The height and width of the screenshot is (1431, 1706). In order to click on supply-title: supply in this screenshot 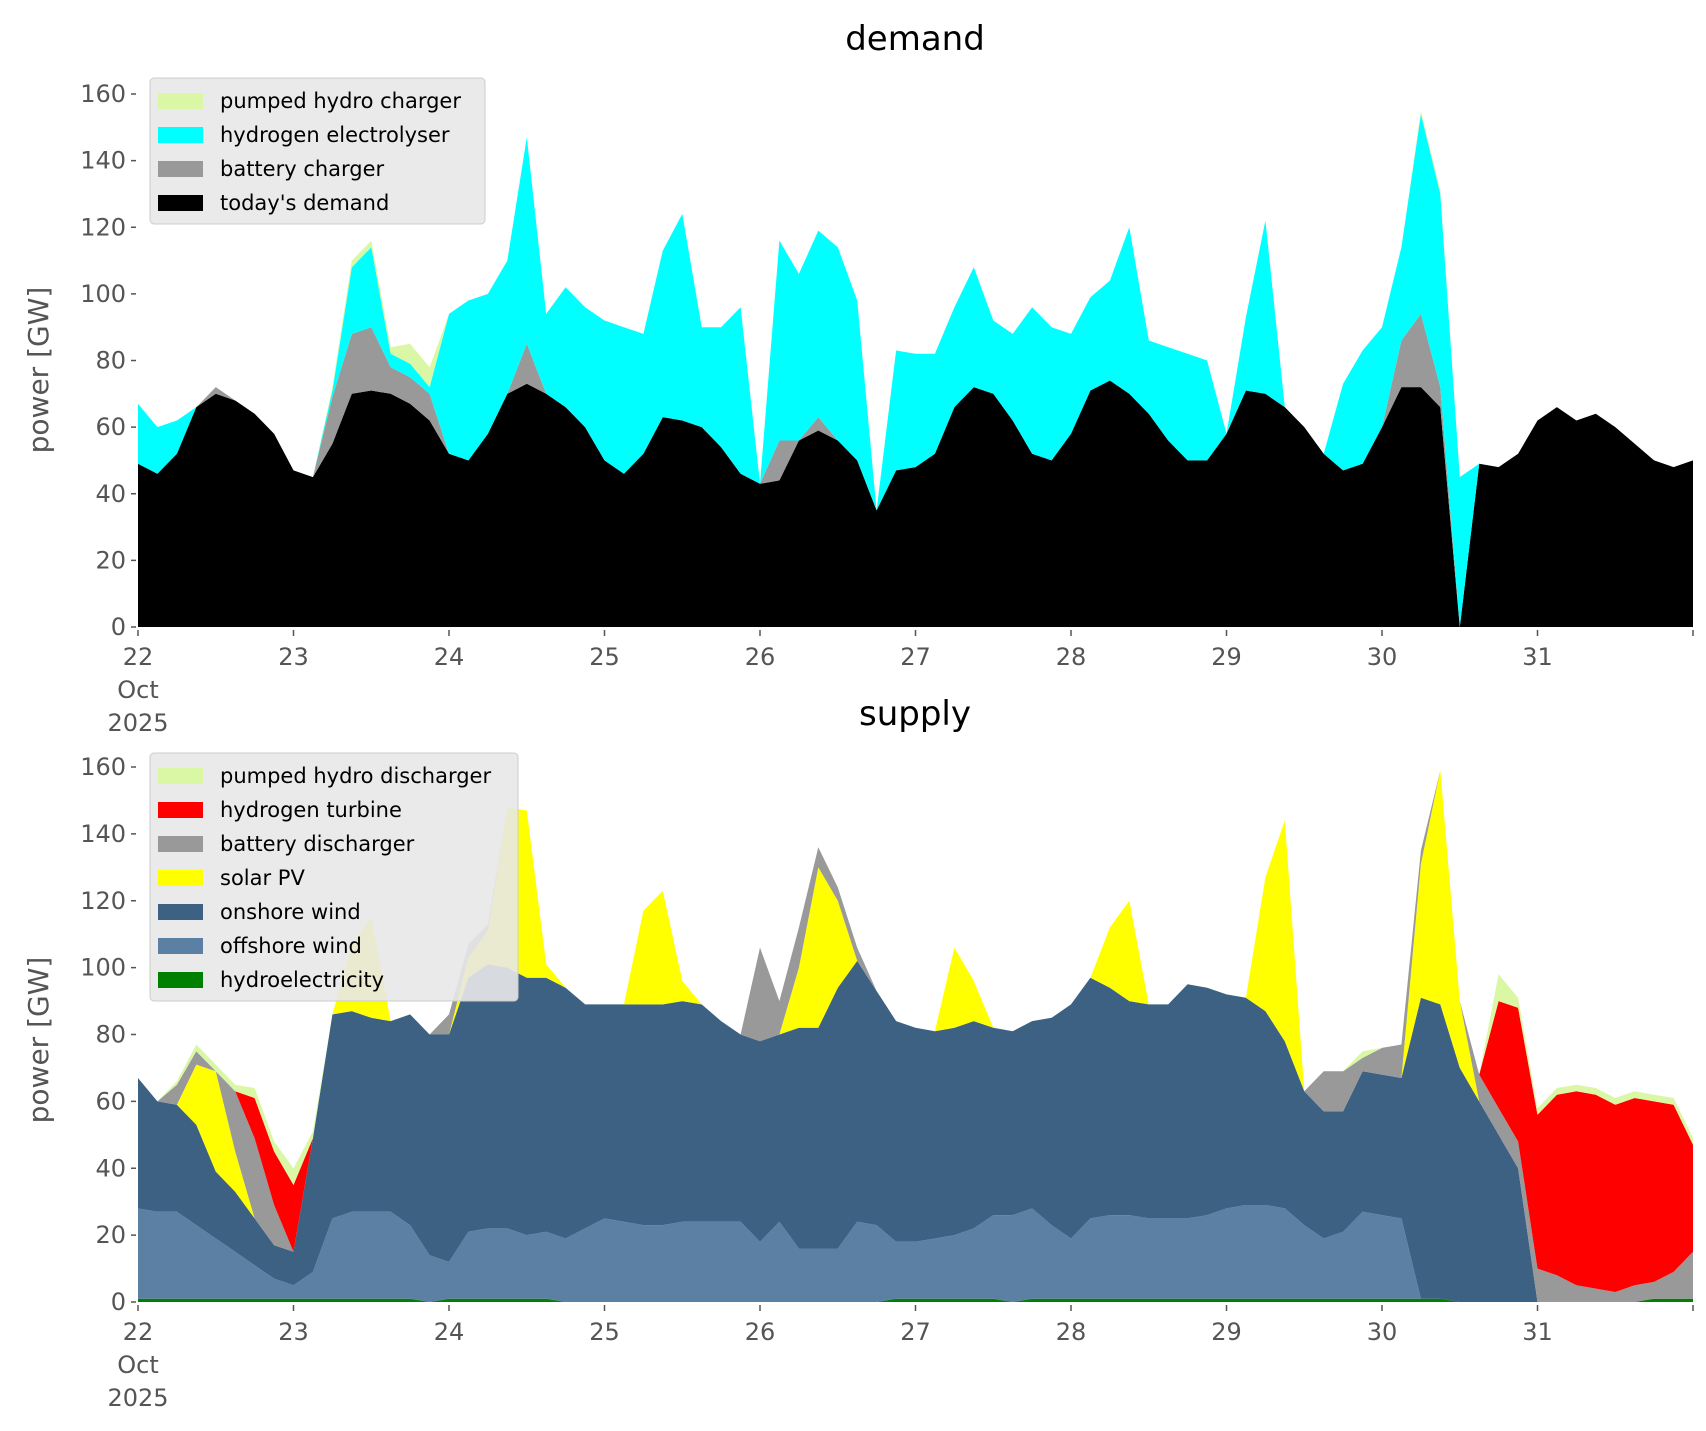, I will do `click(915, 714)`.